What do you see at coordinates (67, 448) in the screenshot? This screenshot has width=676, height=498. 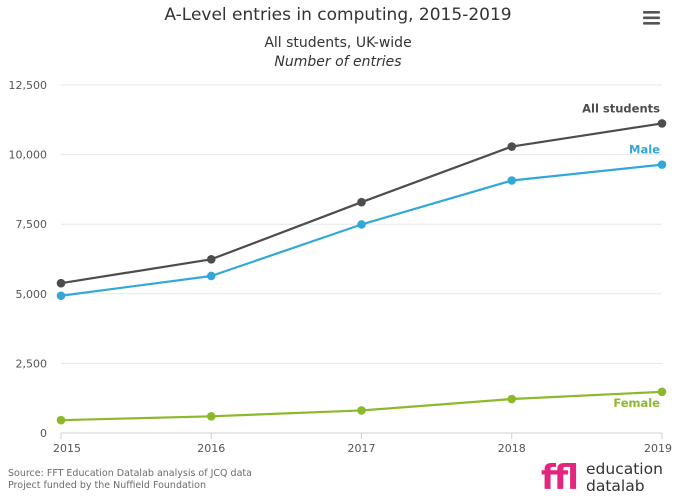 I see `x-tick-label: 2015` at bounding box center [67, 448].